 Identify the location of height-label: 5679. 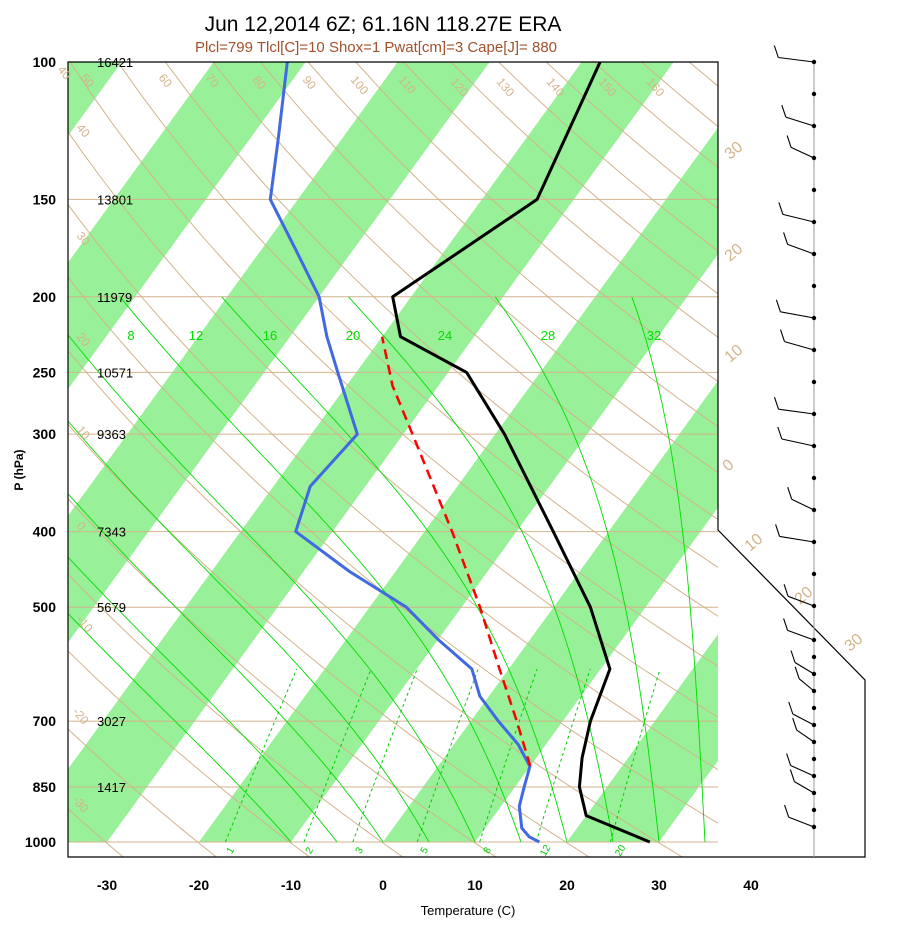
(111, 607).